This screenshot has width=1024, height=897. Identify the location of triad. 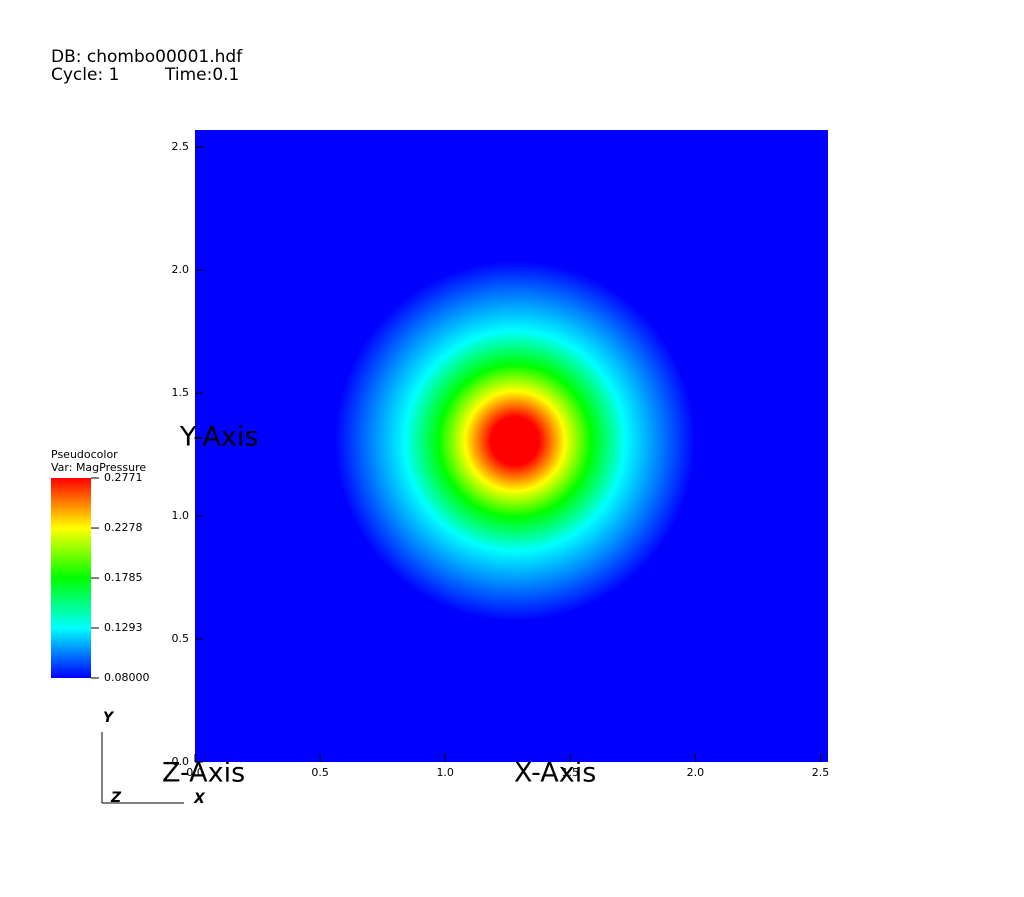
(142, 768).